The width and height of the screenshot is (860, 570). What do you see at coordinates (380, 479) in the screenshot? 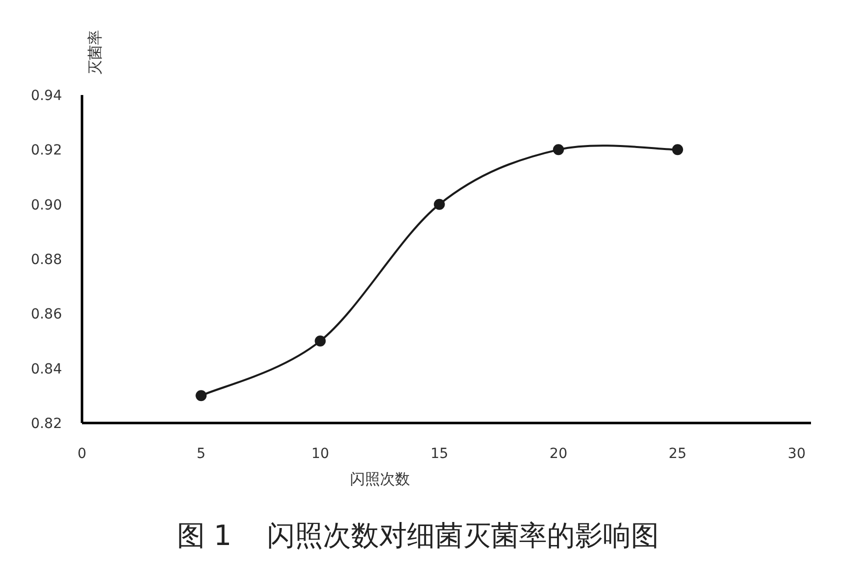
I see `x-axis-title: 闪照次数` at bounding box center [380, 479].